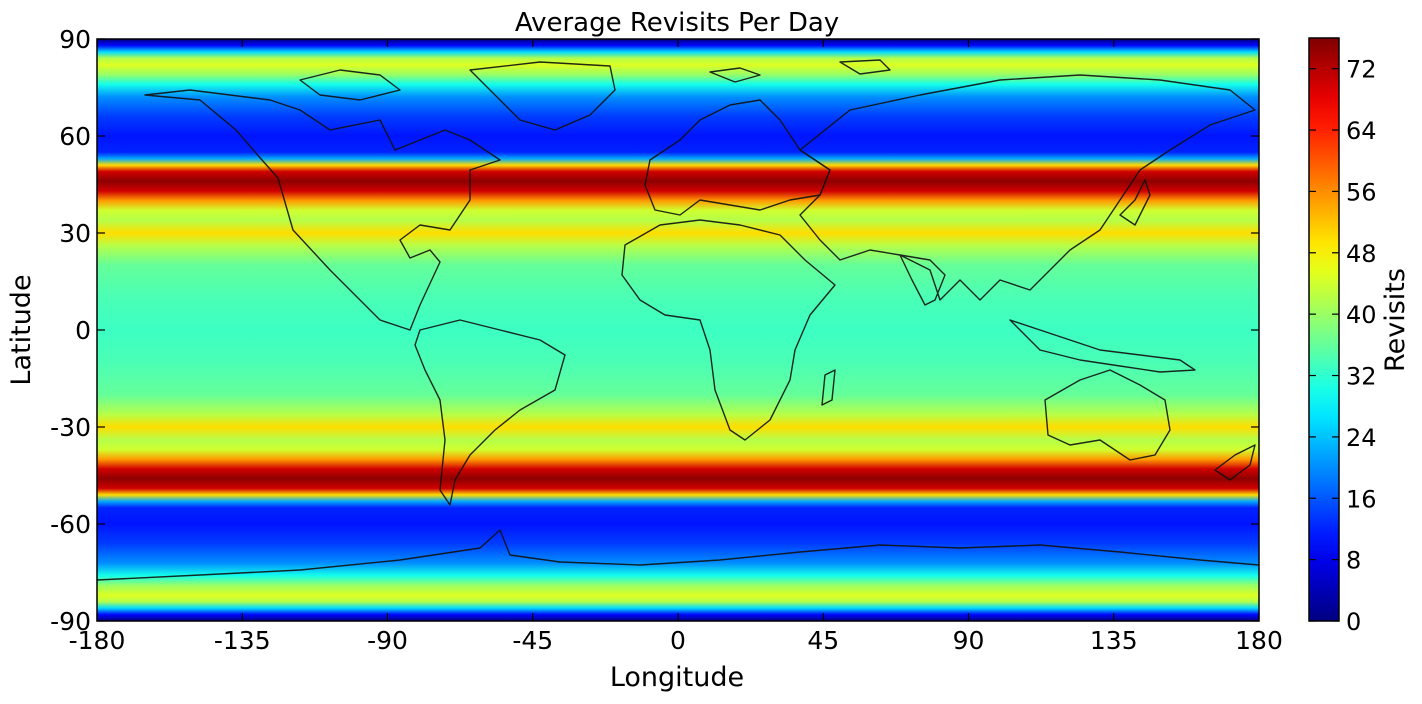 The image size is (1422, 704). I want to click on outline-africa, so click(728, 330).